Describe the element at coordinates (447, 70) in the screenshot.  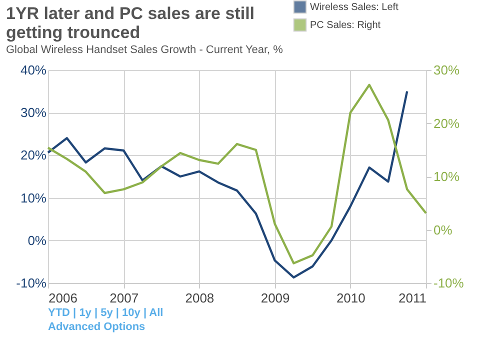
I see `y2-tick-label: 30%` at that location.